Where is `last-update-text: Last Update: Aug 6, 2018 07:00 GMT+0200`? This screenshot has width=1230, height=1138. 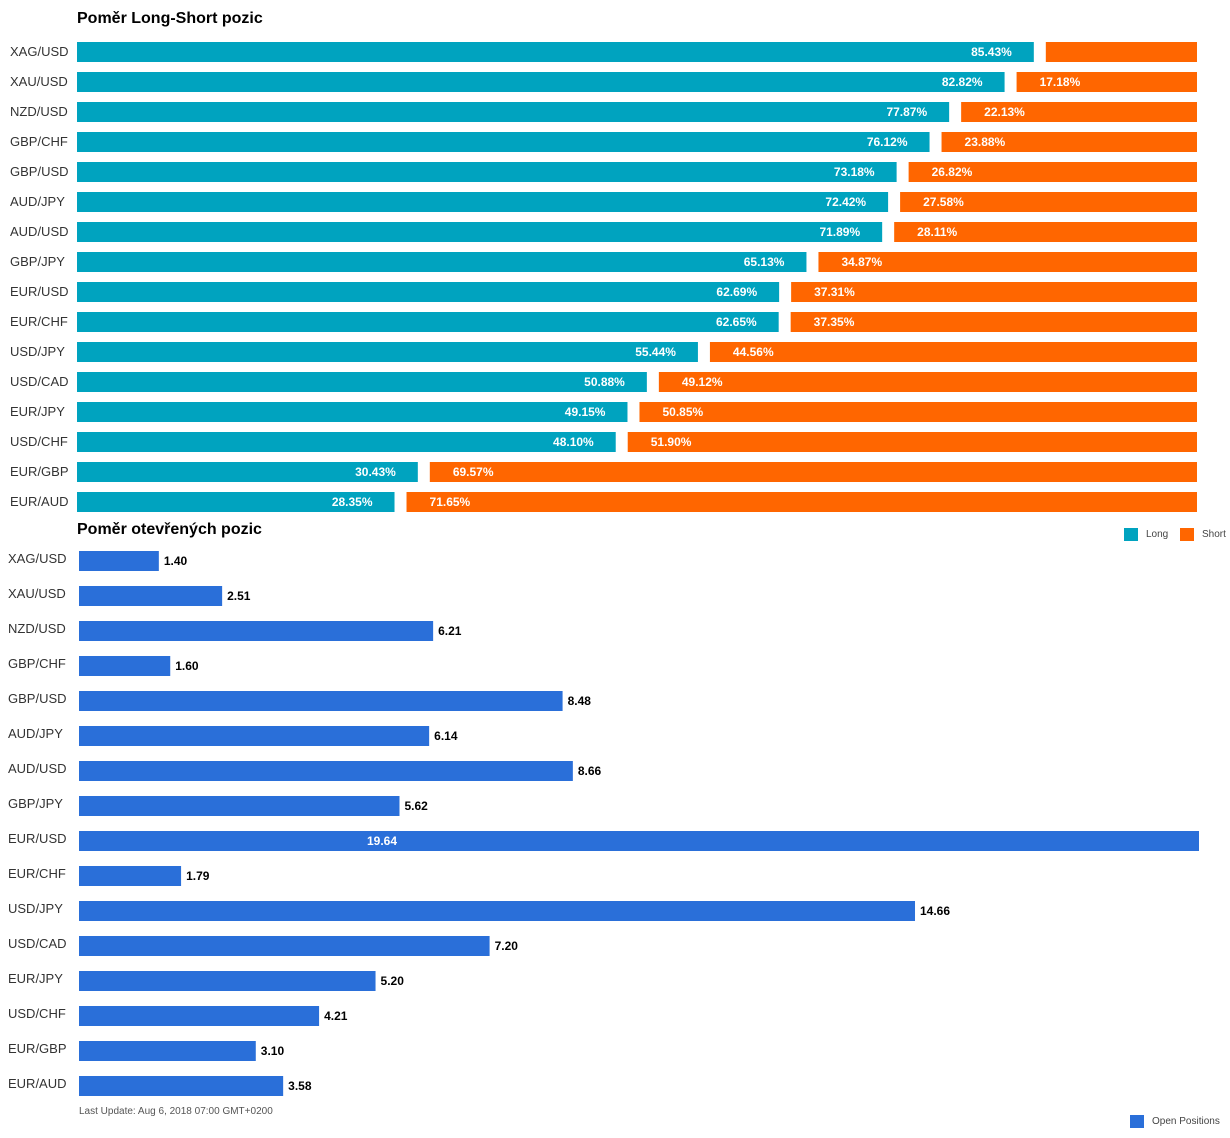 last-update-text: Last Update: Aug 6, 2018 07:00 GMT+0200 is located at coordinates (176, 1111).